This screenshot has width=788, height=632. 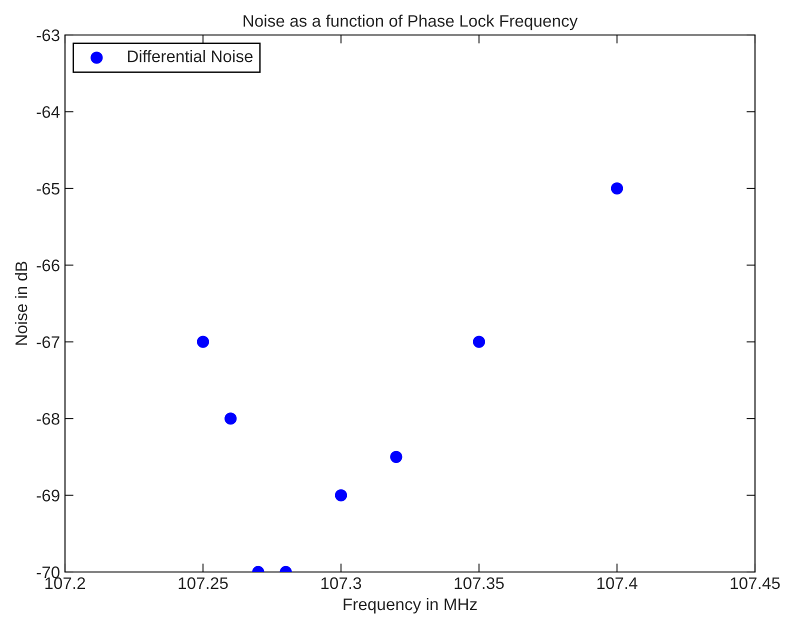 What do you see at coordinates (617, 583) in the screenshot?
I see `x-tick-label: 107.4` at bounding box center [617, 583].